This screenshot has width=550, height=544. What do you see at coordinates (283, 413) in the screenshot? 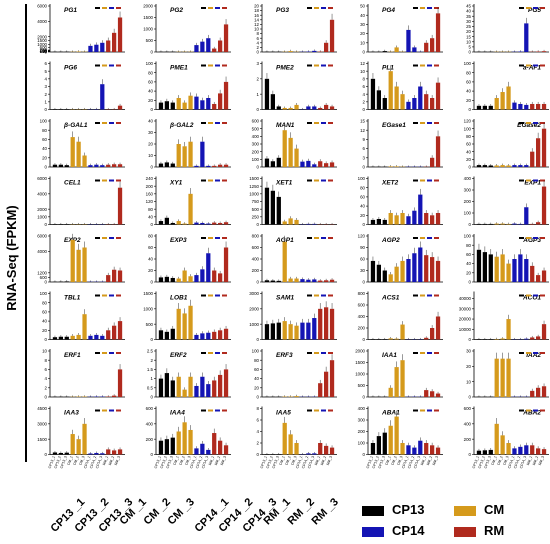
I see `panel-title: IAA5` at bounding box center [283, 413].